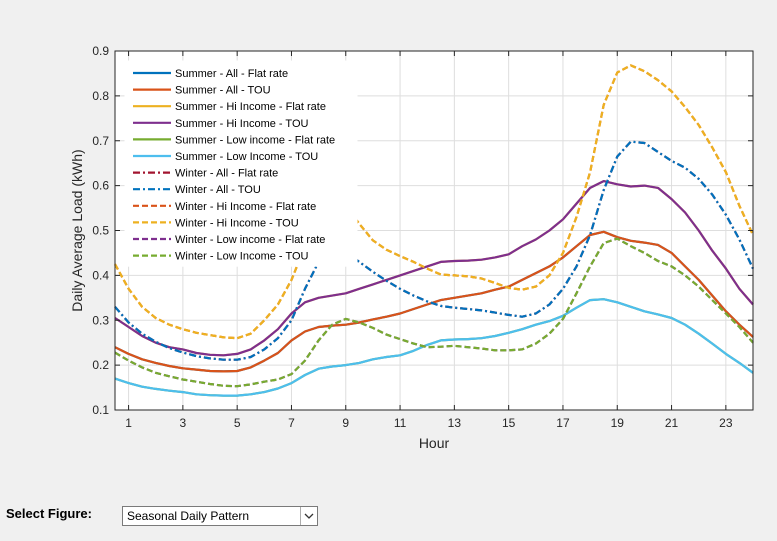 Image resolution: width=777 pixels, height=541 pixels. What do you see at coordinates (188, 516) in the screenshot?
I see `figure-select-value: Seasonal Daily Pattern` at bounding box center [188, 516].